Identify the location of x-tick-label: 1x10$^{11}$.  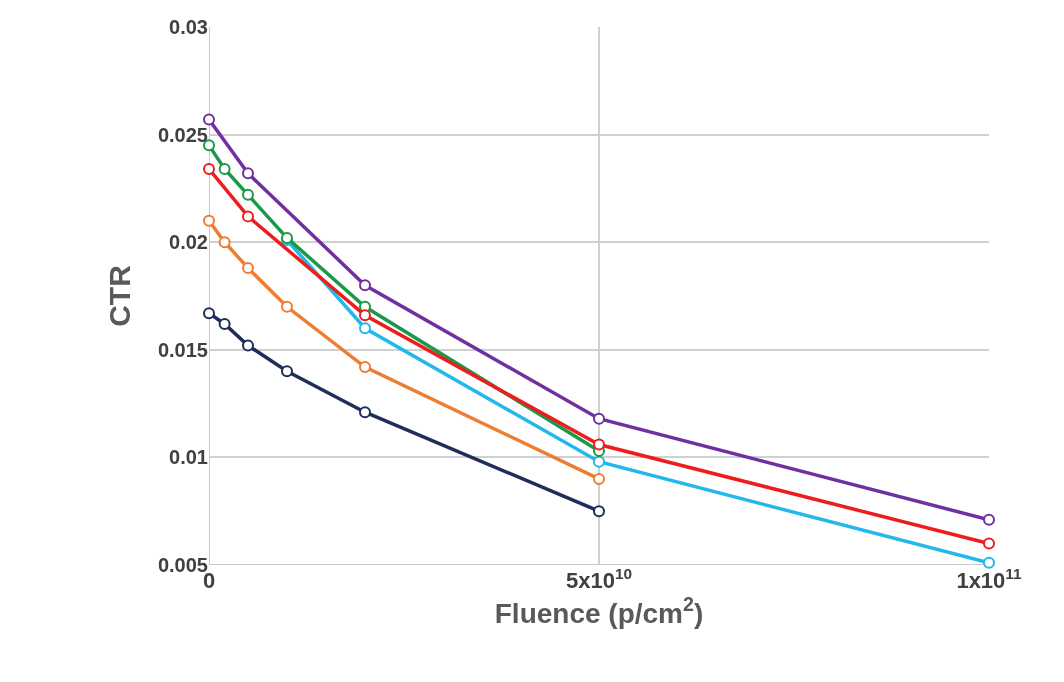
(989, 578).